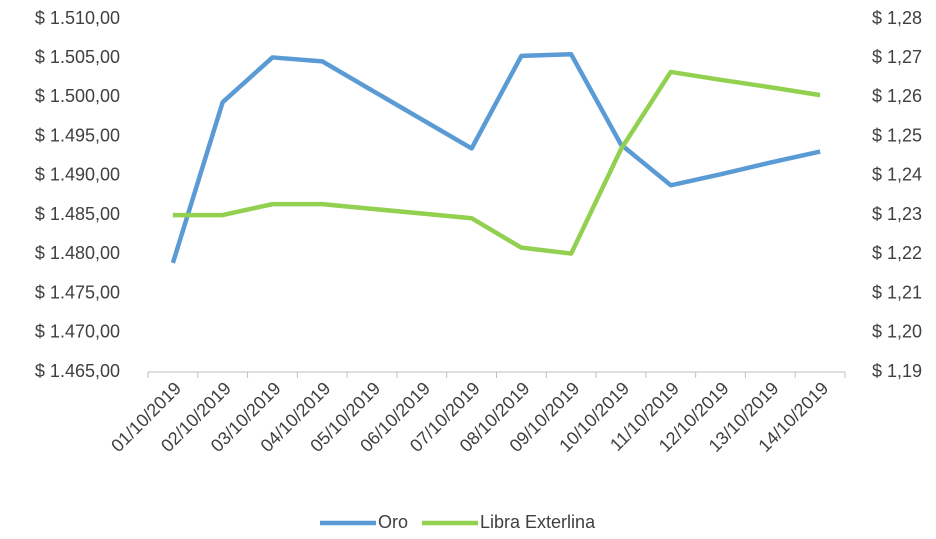  What do you see at coordinates (77, 292) in the screenshot?
I see `y-tick-label: $ 1.475,00` at bounding box center [77, 292].